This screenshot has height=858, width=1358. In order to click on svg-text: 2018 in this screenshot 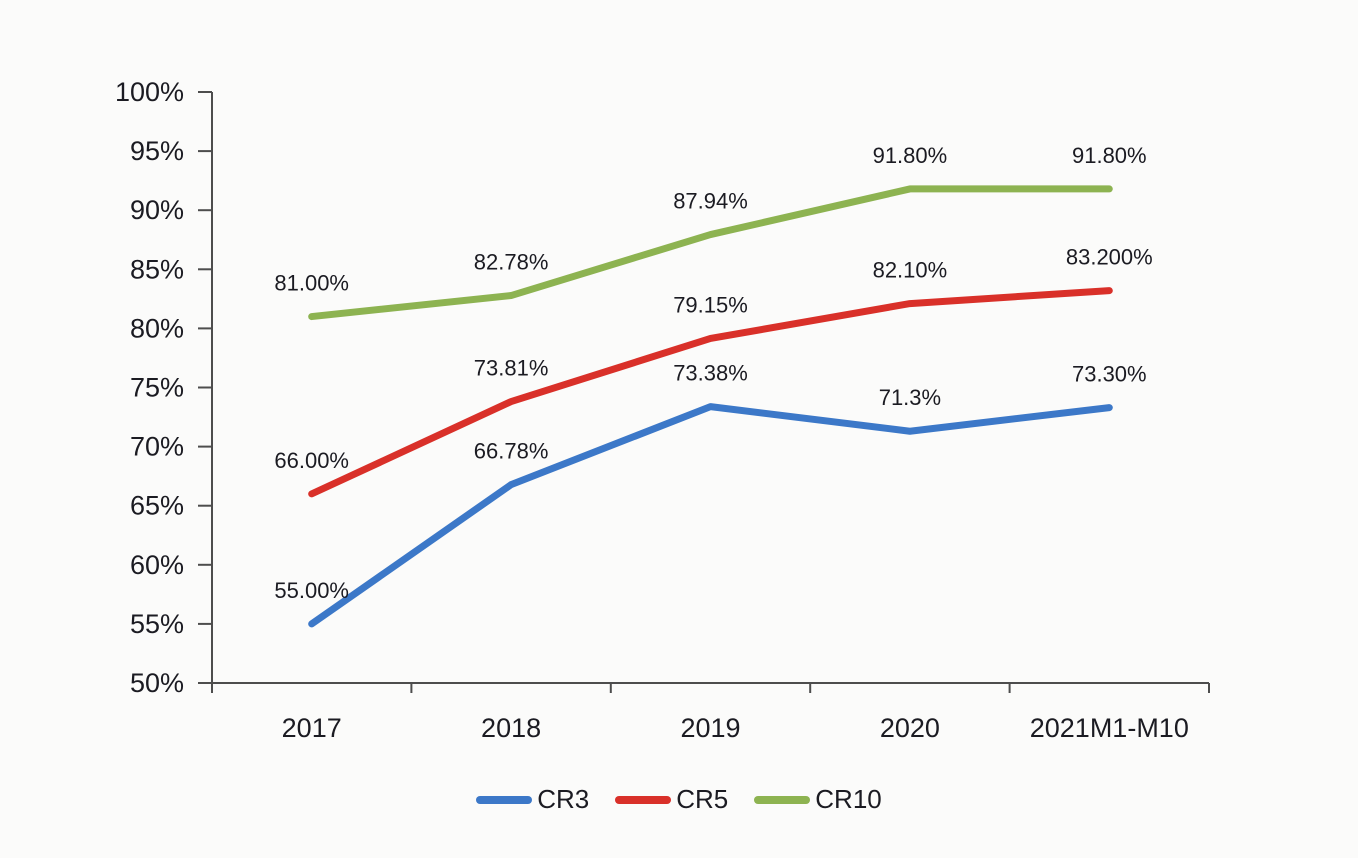, I will do `click(511, 728)`.